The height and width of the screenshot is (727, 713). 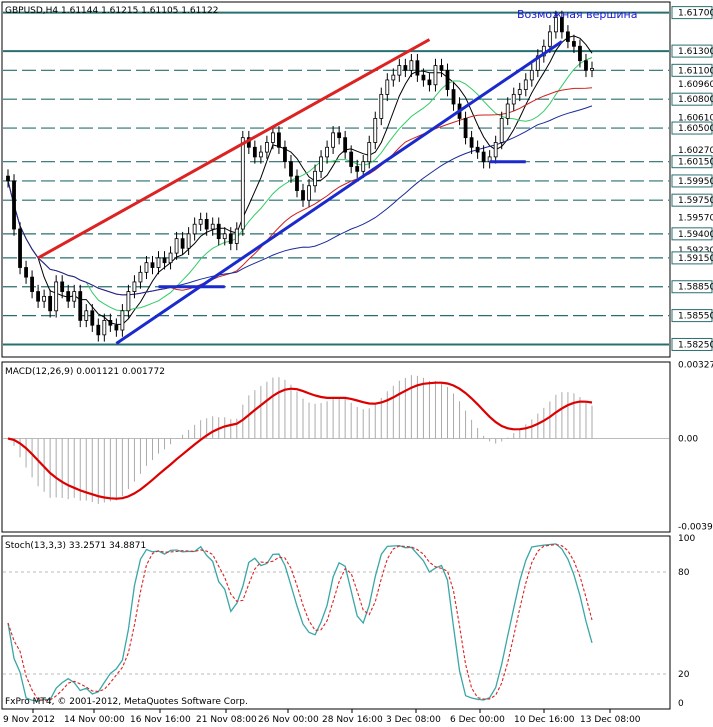 What do you see at coordinates (413, 720) in the screenshot?
I see `time-axis-label: 3 Dec 08:00` at bounding box center [413, 720].